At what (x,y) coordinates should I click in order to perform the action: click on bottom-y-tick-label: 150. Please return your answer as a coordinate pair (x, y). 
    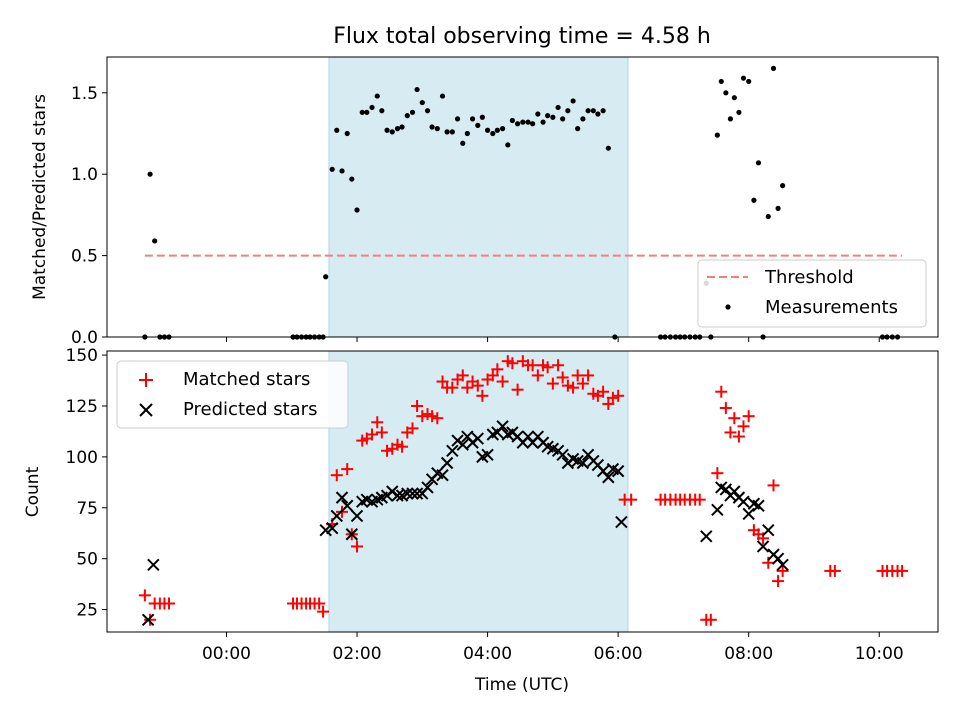
    Looking at the image, I should click on (82, 356).